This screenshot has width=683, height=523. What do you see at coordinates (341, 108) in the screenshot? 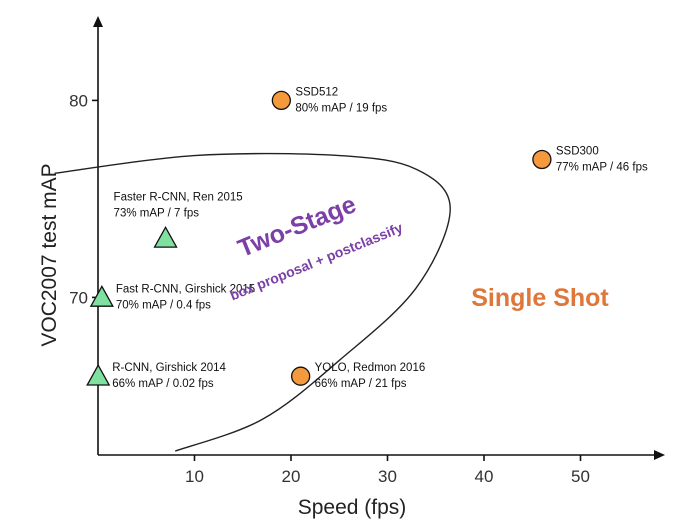
I see `point-detail-label: 80% mAP / 19 fps` at bounding box center [341, 108].